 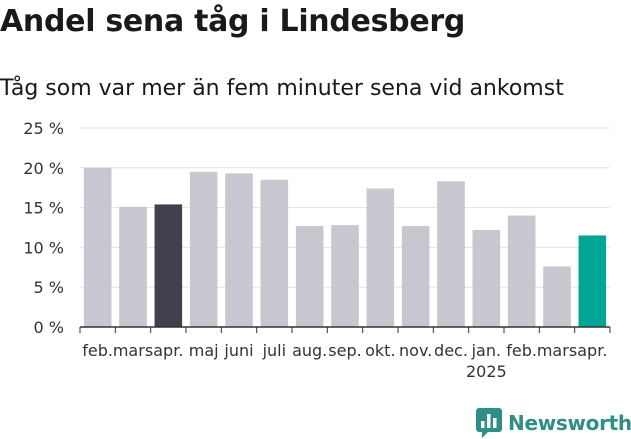 I want to click on y-tick-label: 0 %, so click(x=49, y=327).